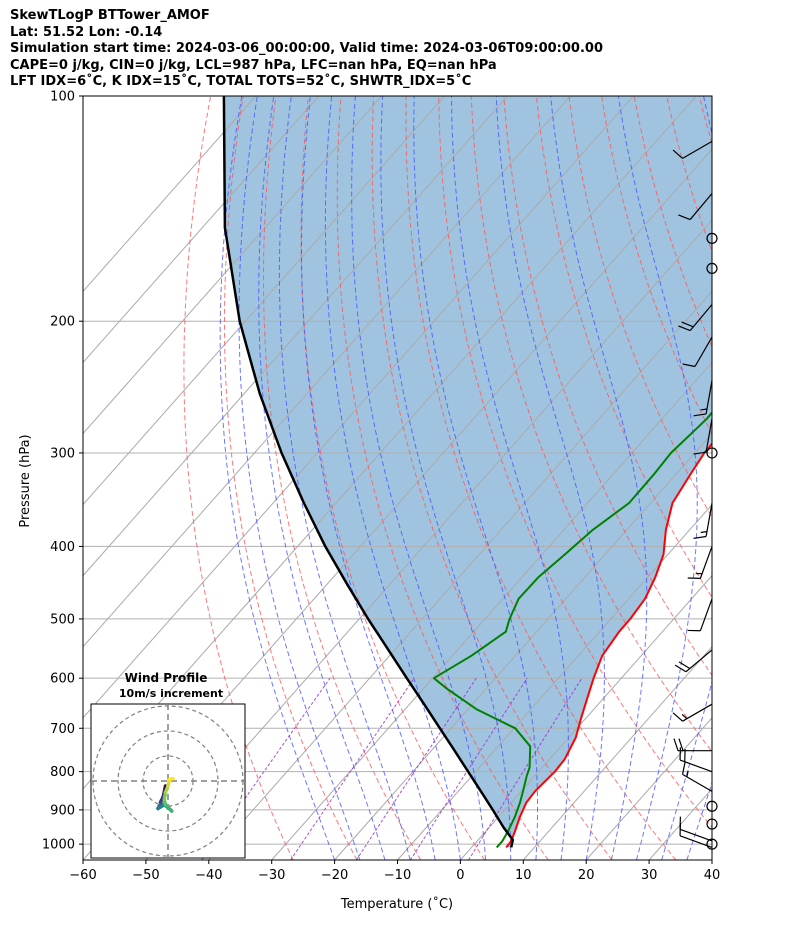  I want to click on y-tick-label: 600, so click(62, 679).